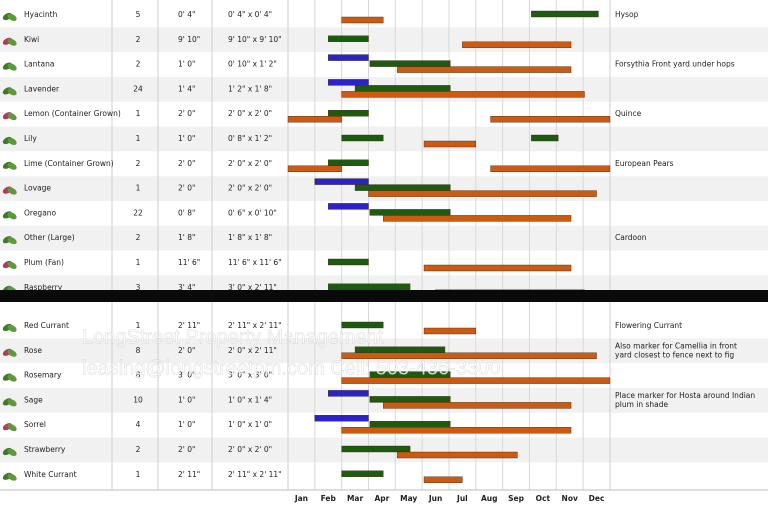  Describe the element at coordinates (138, 399) in the screenshot. I see `quantity: 10` at that location.